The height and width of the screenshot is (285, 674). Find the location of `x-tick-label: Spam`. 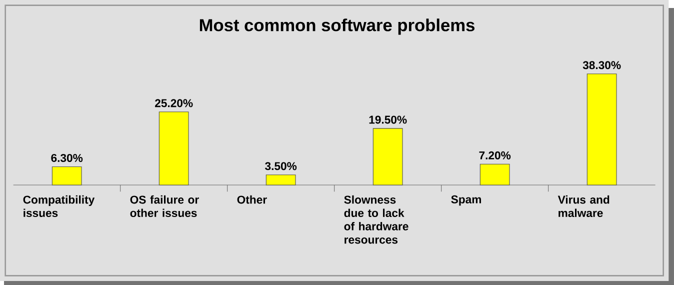

x-tick-label: Spam is located at coordinates (466, 200).